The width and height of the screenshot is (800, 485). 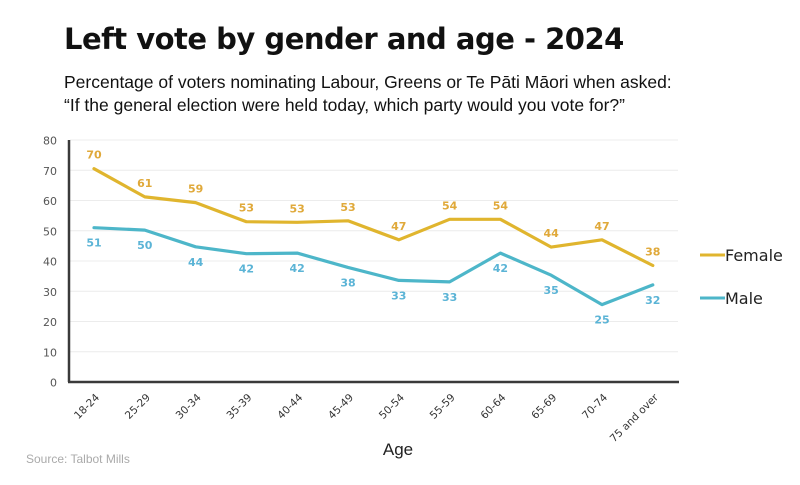 What do you see at coordinates (50, 141) in the screenshot?
I see `y-tick-label: 80` at bounding box center [50, 141].